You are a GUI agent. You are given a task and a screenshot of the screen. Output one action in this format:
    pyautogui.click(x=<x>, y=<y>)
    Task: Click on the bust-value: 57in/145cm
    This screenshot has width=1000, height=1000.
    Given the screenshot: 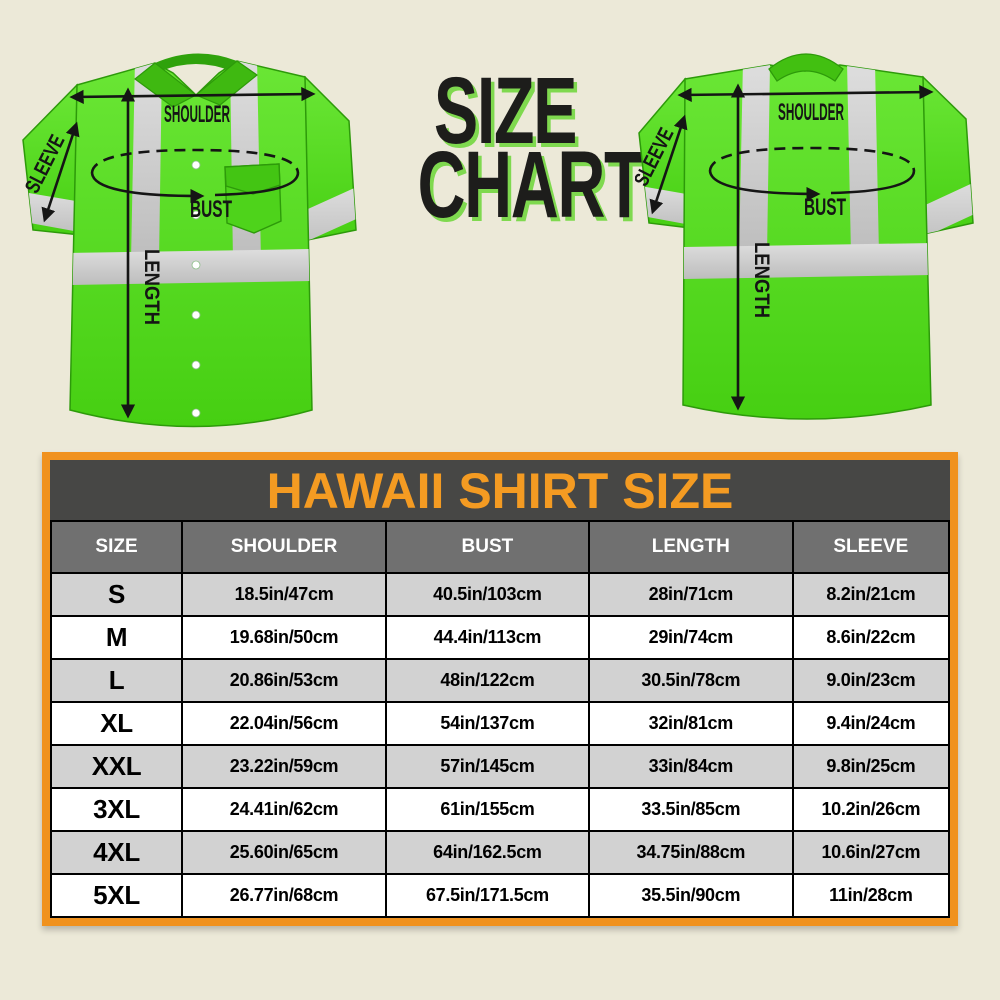 What is the action you would take?
    pyautogui.click(x=487, y=766)
    